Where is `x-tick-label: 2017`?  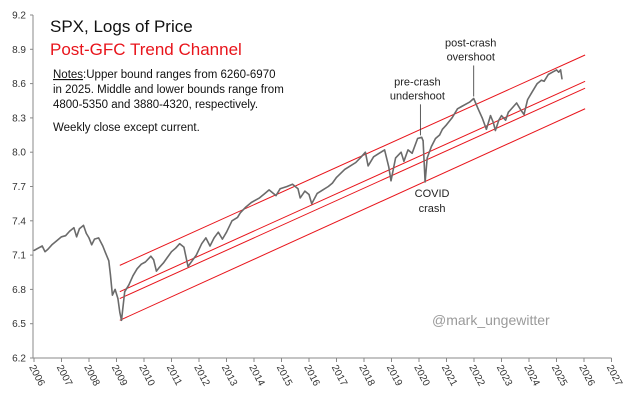
x-tick-label: 2017 is located at coordinates (339, 375).